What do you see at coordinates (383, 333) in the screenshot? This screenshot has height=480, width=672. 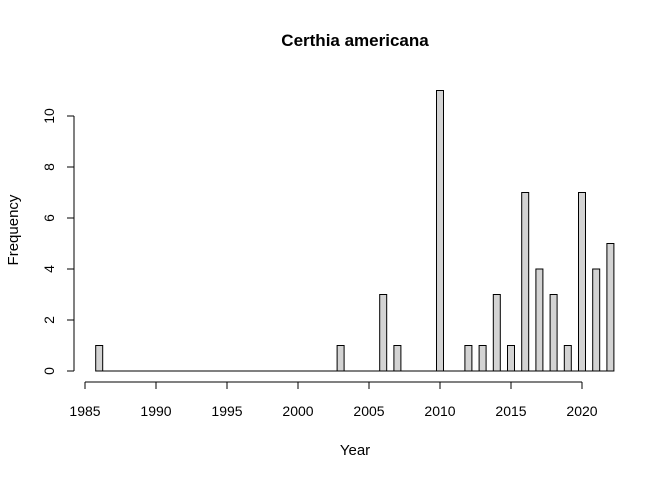 I see `bar-2006` at bounding box center [383, 333].